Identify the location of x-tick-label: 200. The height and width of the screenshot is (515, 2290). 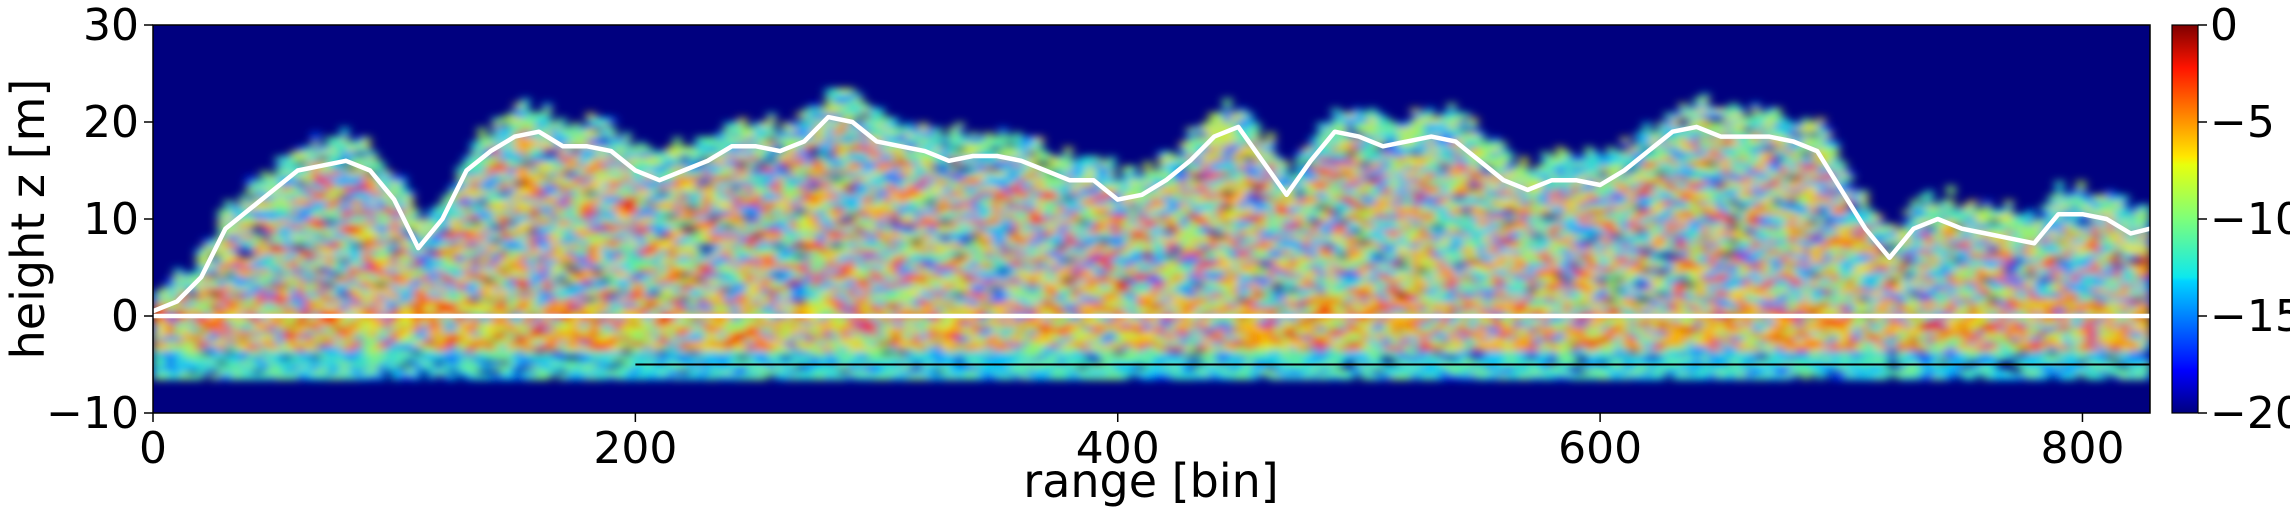
(635, 448).